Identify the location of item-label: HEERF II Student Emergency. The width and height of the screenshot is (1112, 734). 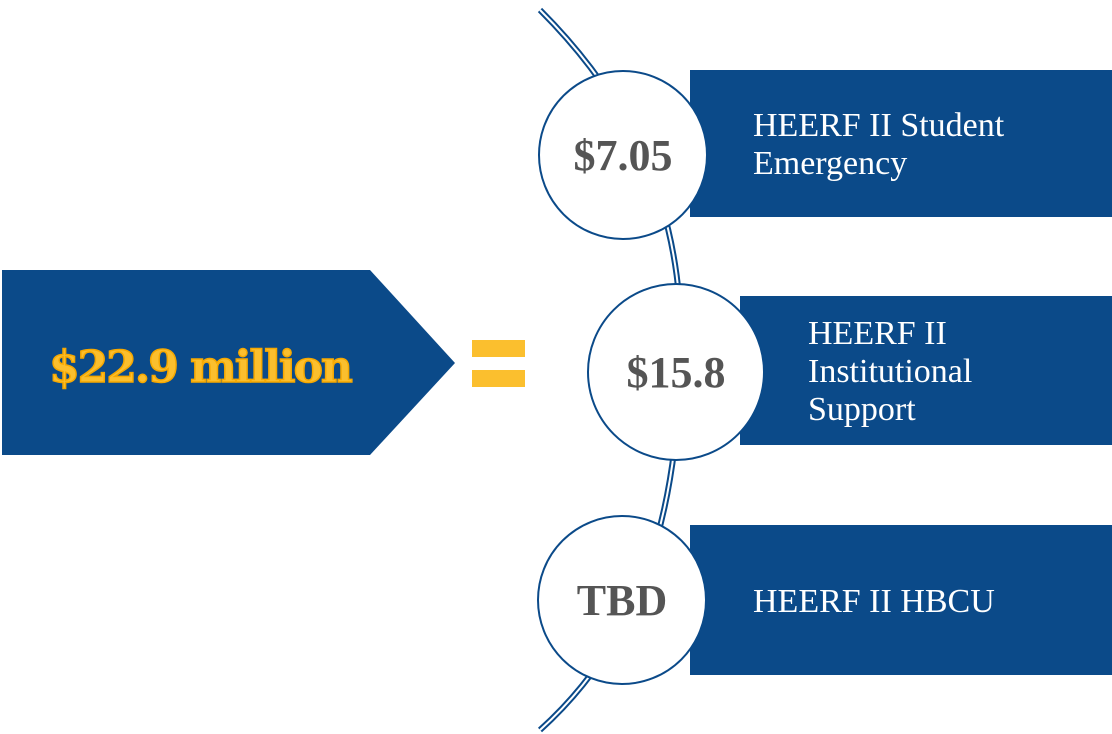
(879, 144).